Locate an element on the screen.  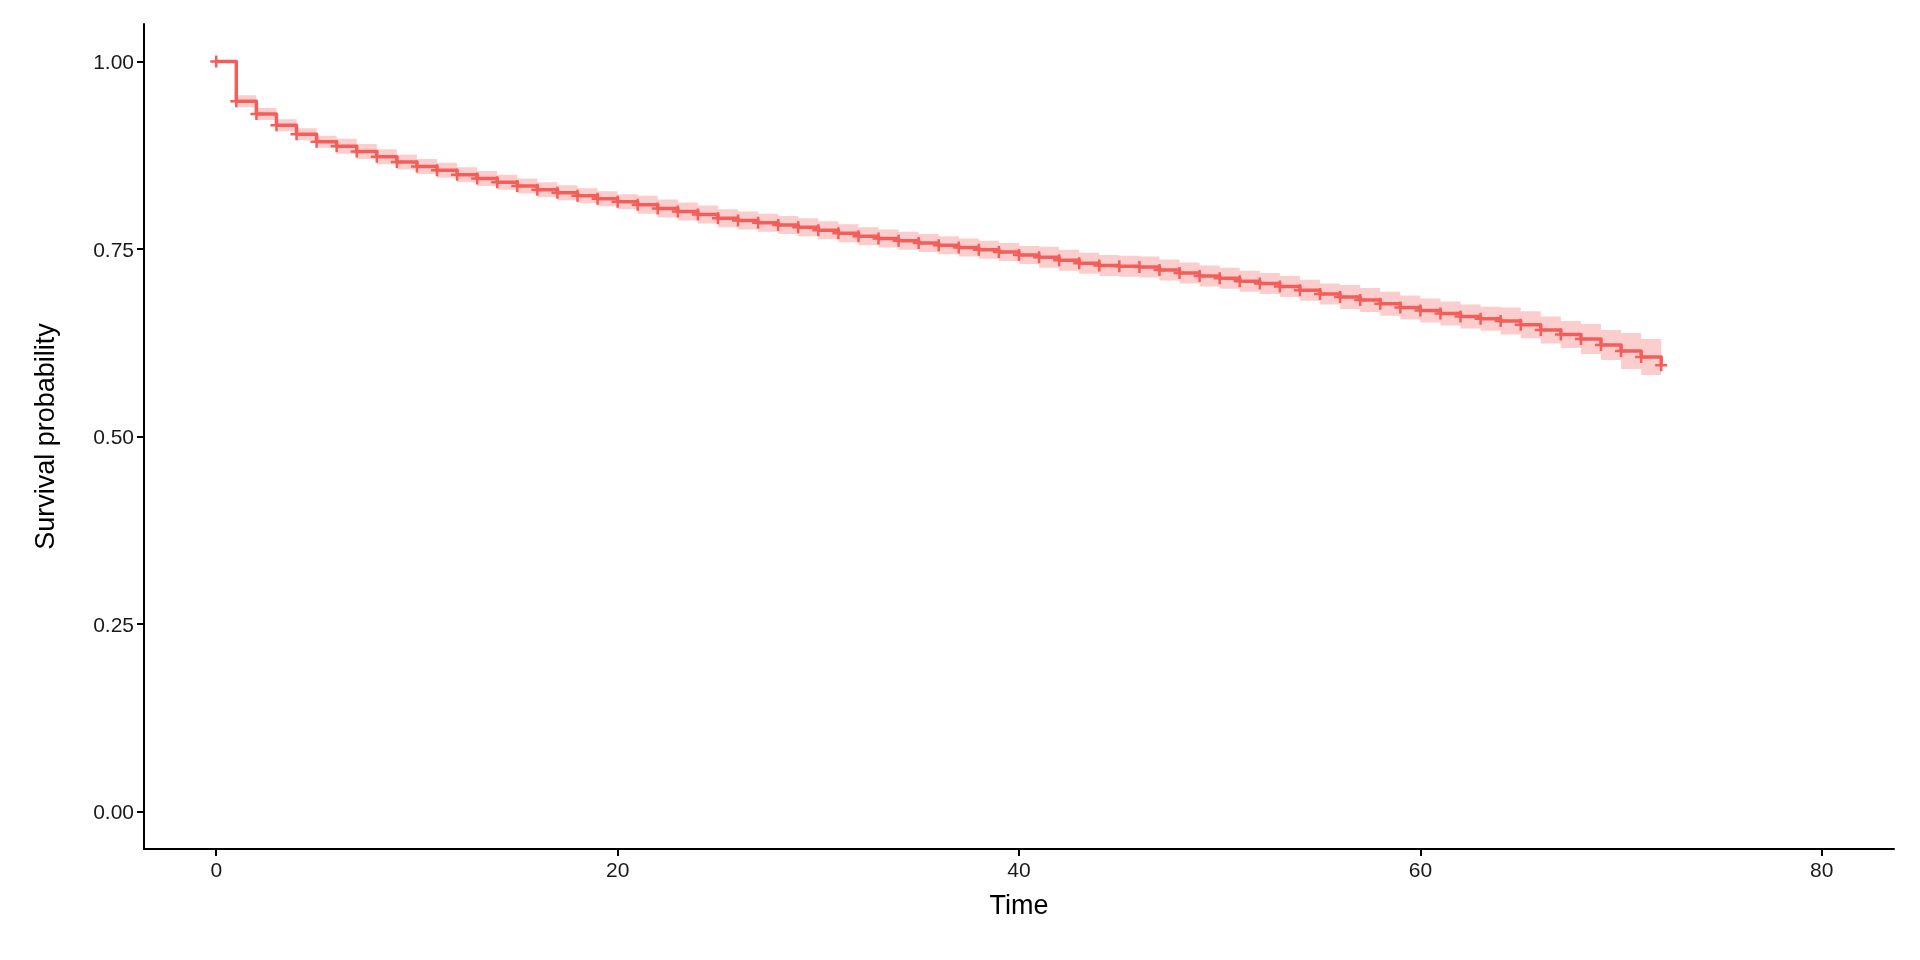
y-tick-label: 0.00 is located at coordinates (113, 811).